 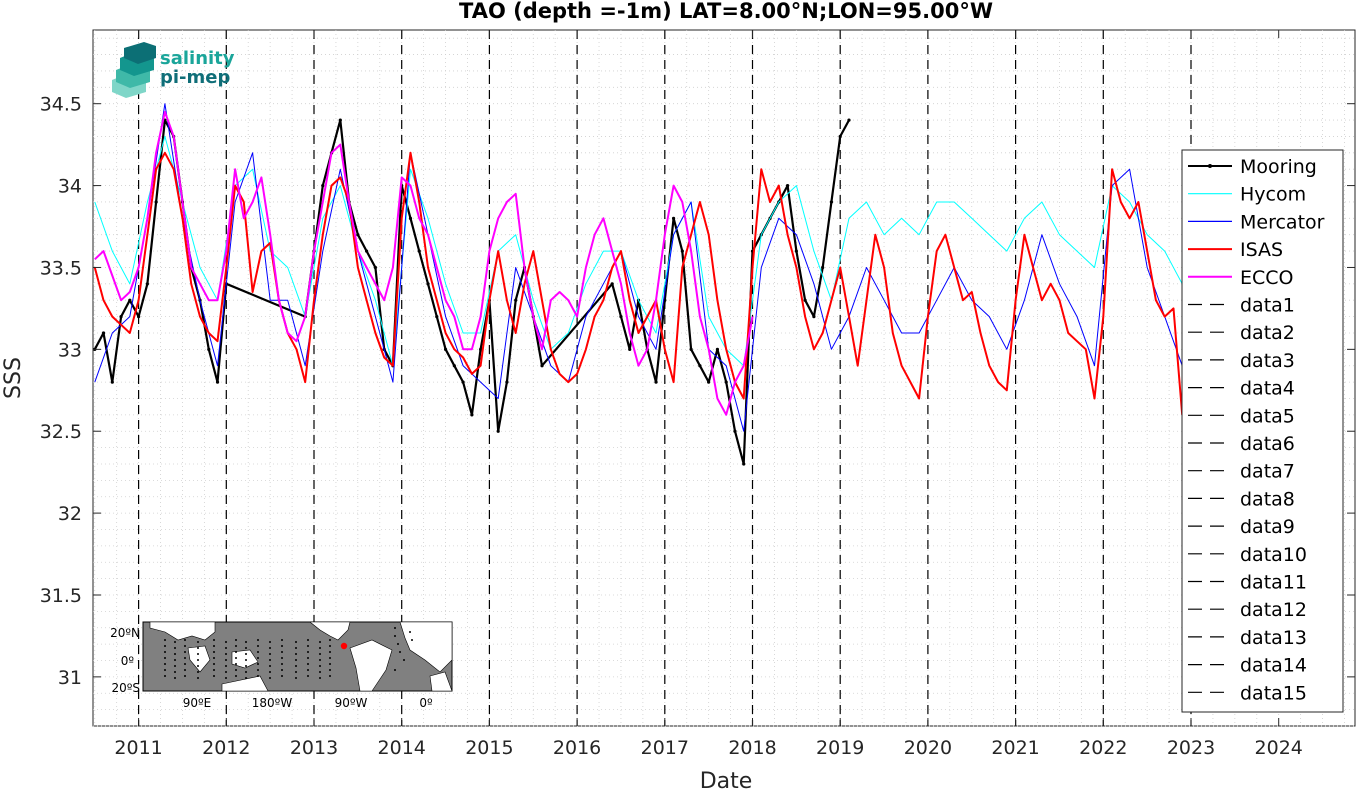 I want to click on legend-label-data13: data13, so click(x=1273, y=638).